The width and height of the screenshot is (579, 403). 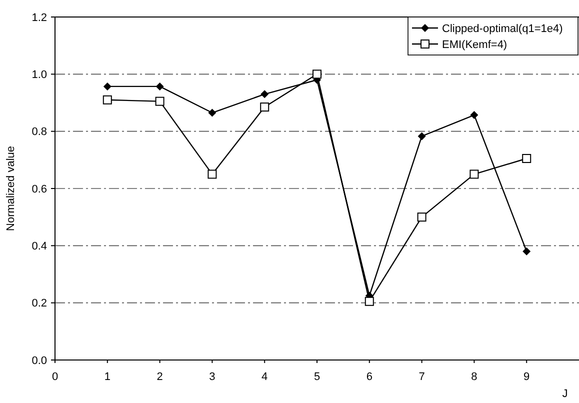 I want to click on x-tick-label: 0, so click(x=55, y=377).